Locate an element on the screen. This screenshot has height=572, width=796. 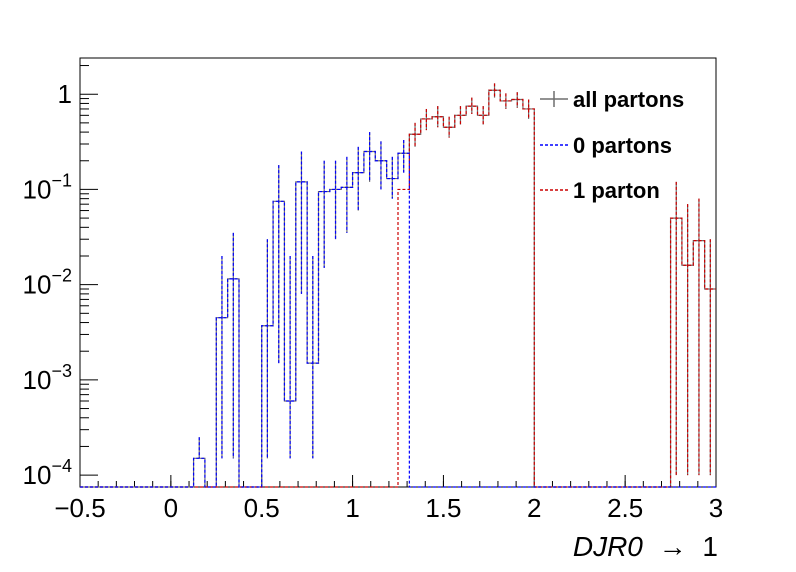
y-tick-label: 10⁻¹ is located at coordinates (47, 187).